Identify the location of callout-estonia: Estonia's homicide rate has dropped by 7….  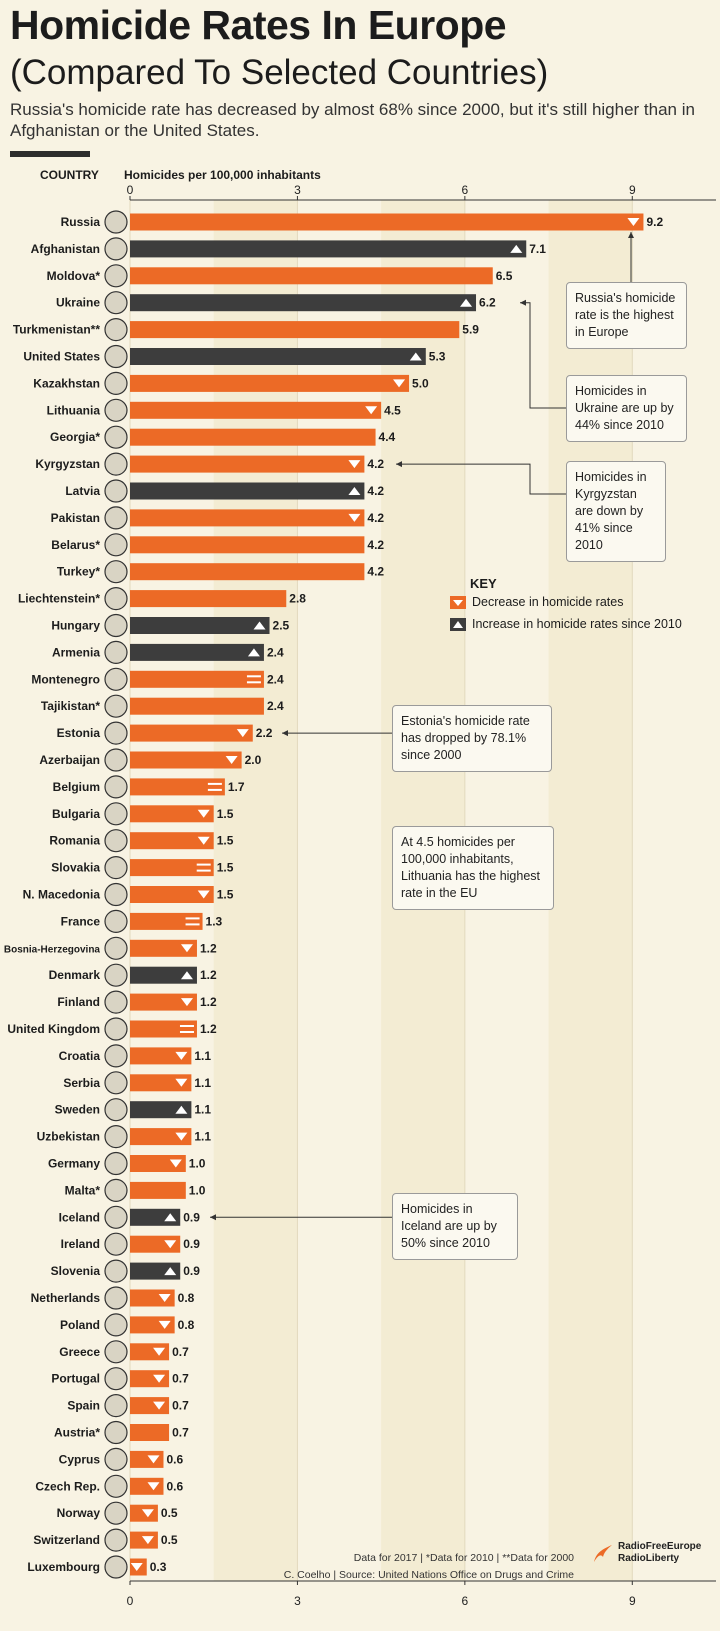
(472, 738).